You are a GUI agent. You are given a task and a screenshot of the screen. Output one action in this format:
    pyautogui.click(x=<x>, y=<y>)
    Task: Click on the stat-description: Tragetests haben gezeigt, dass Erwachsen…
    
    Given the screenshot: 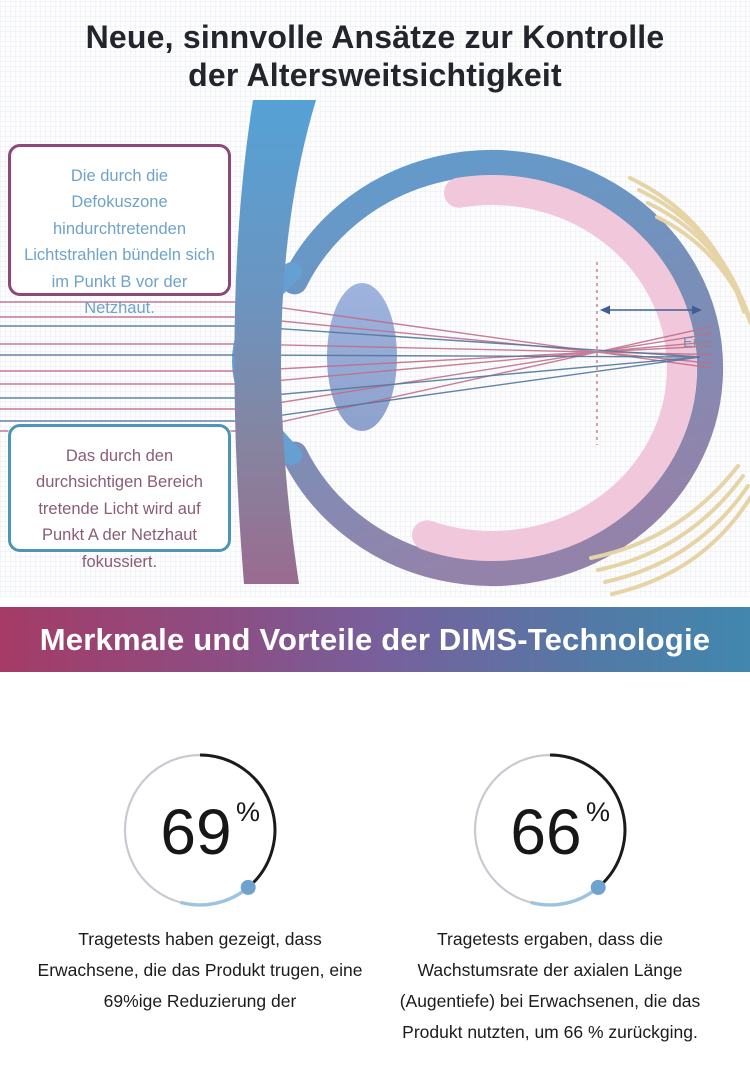 What is the action you would take?
    pyautogui.click(x=200, y=970)
    